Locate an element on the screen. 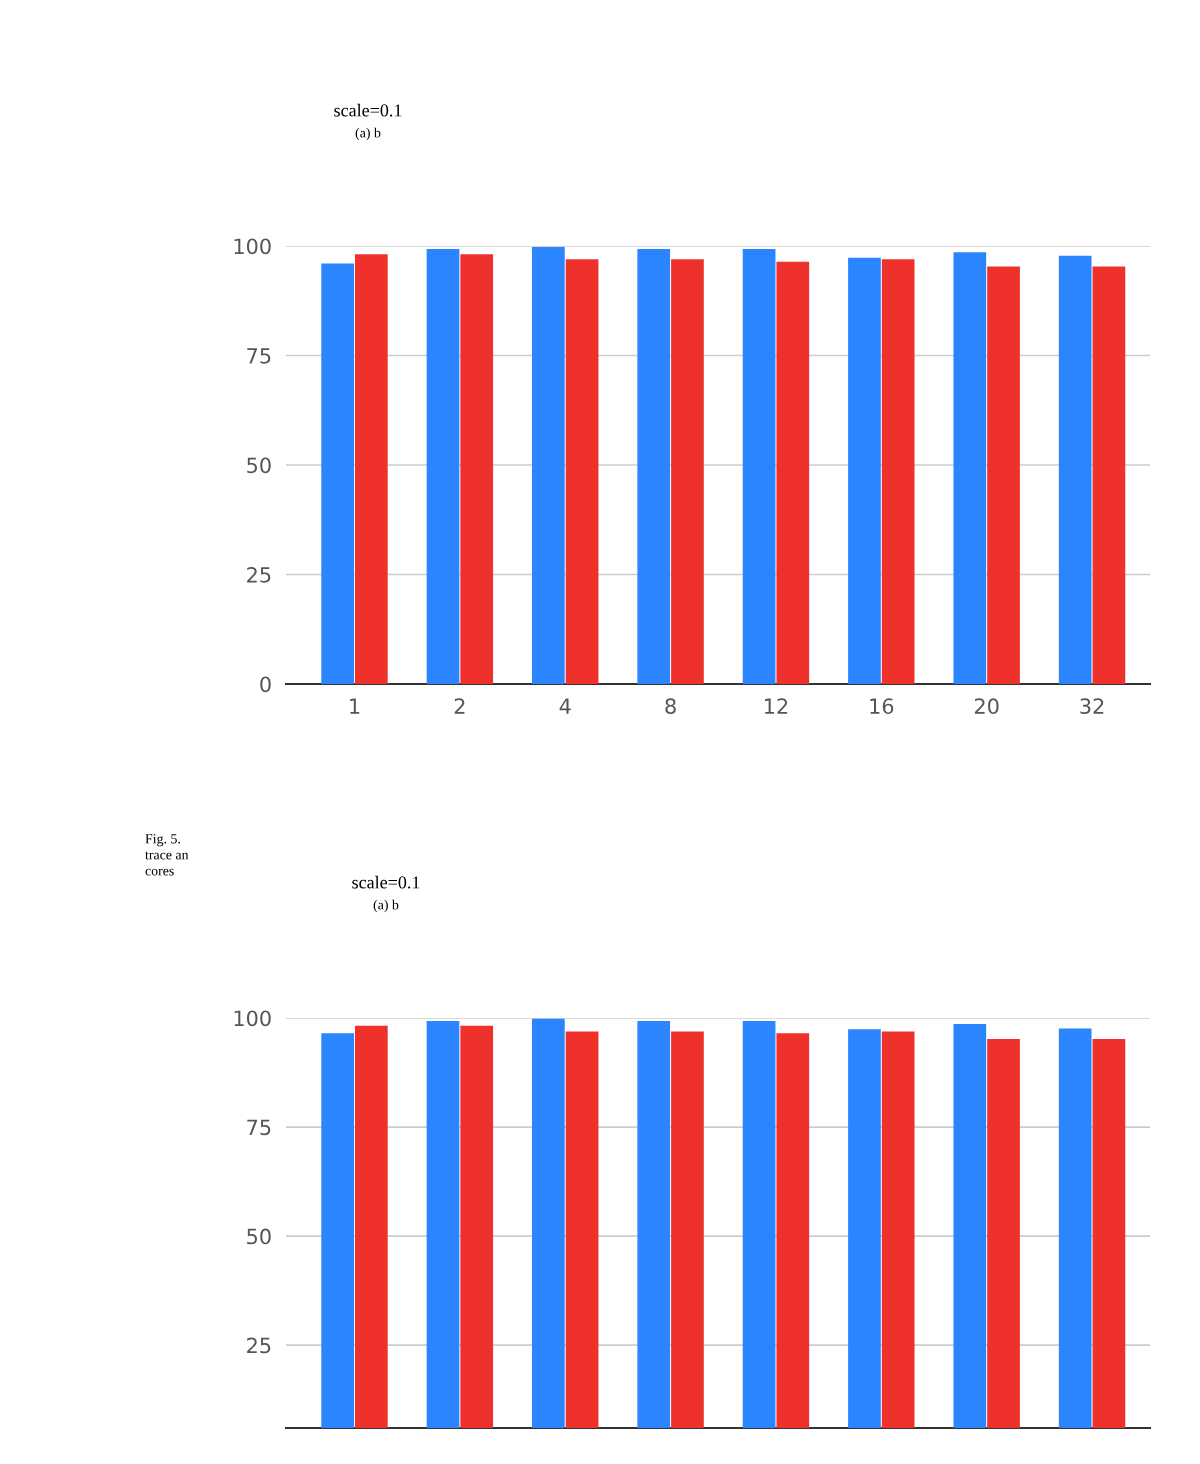 The height and width of the screenshot is (1464, 1200). x-tick-label: 4 is located at coordinates (565, 706).